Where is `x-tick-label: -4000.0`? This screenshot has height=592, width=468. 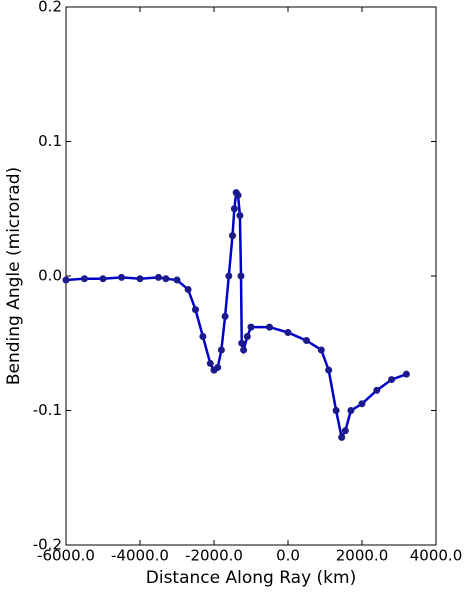 x-tick-label: -4000.0 is located at coordinates (140, 556).